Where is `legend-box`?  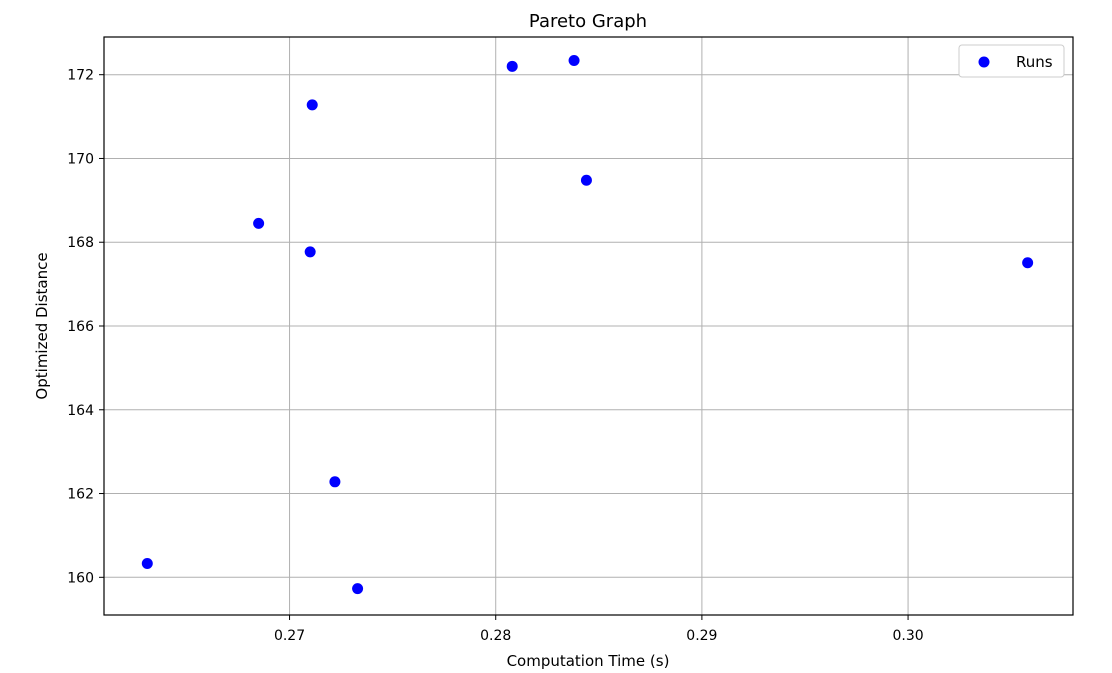
legend-box is located at coordinates (1011, 61).